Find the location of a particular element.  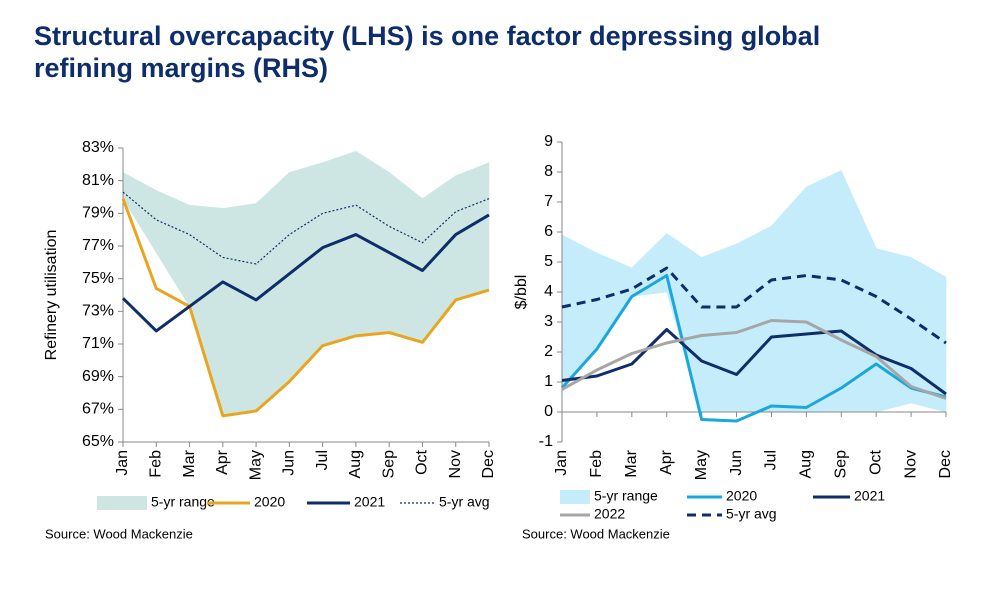

y-tick-label: 6 is located at coordinates (548, 231).